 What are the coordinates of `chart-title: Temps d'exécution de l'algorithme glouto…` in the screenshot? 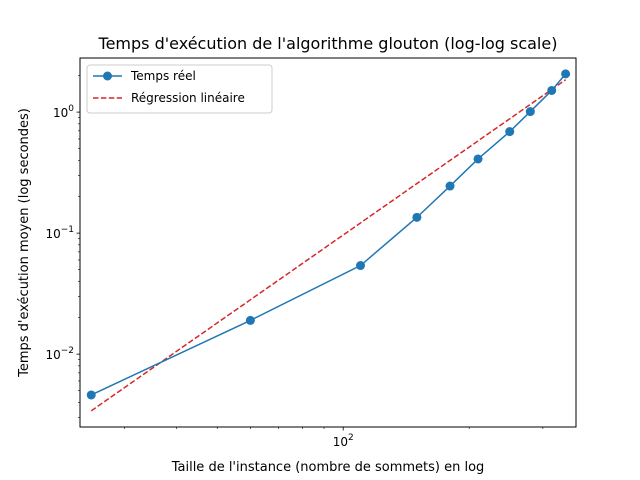 It's located at (328, 43).